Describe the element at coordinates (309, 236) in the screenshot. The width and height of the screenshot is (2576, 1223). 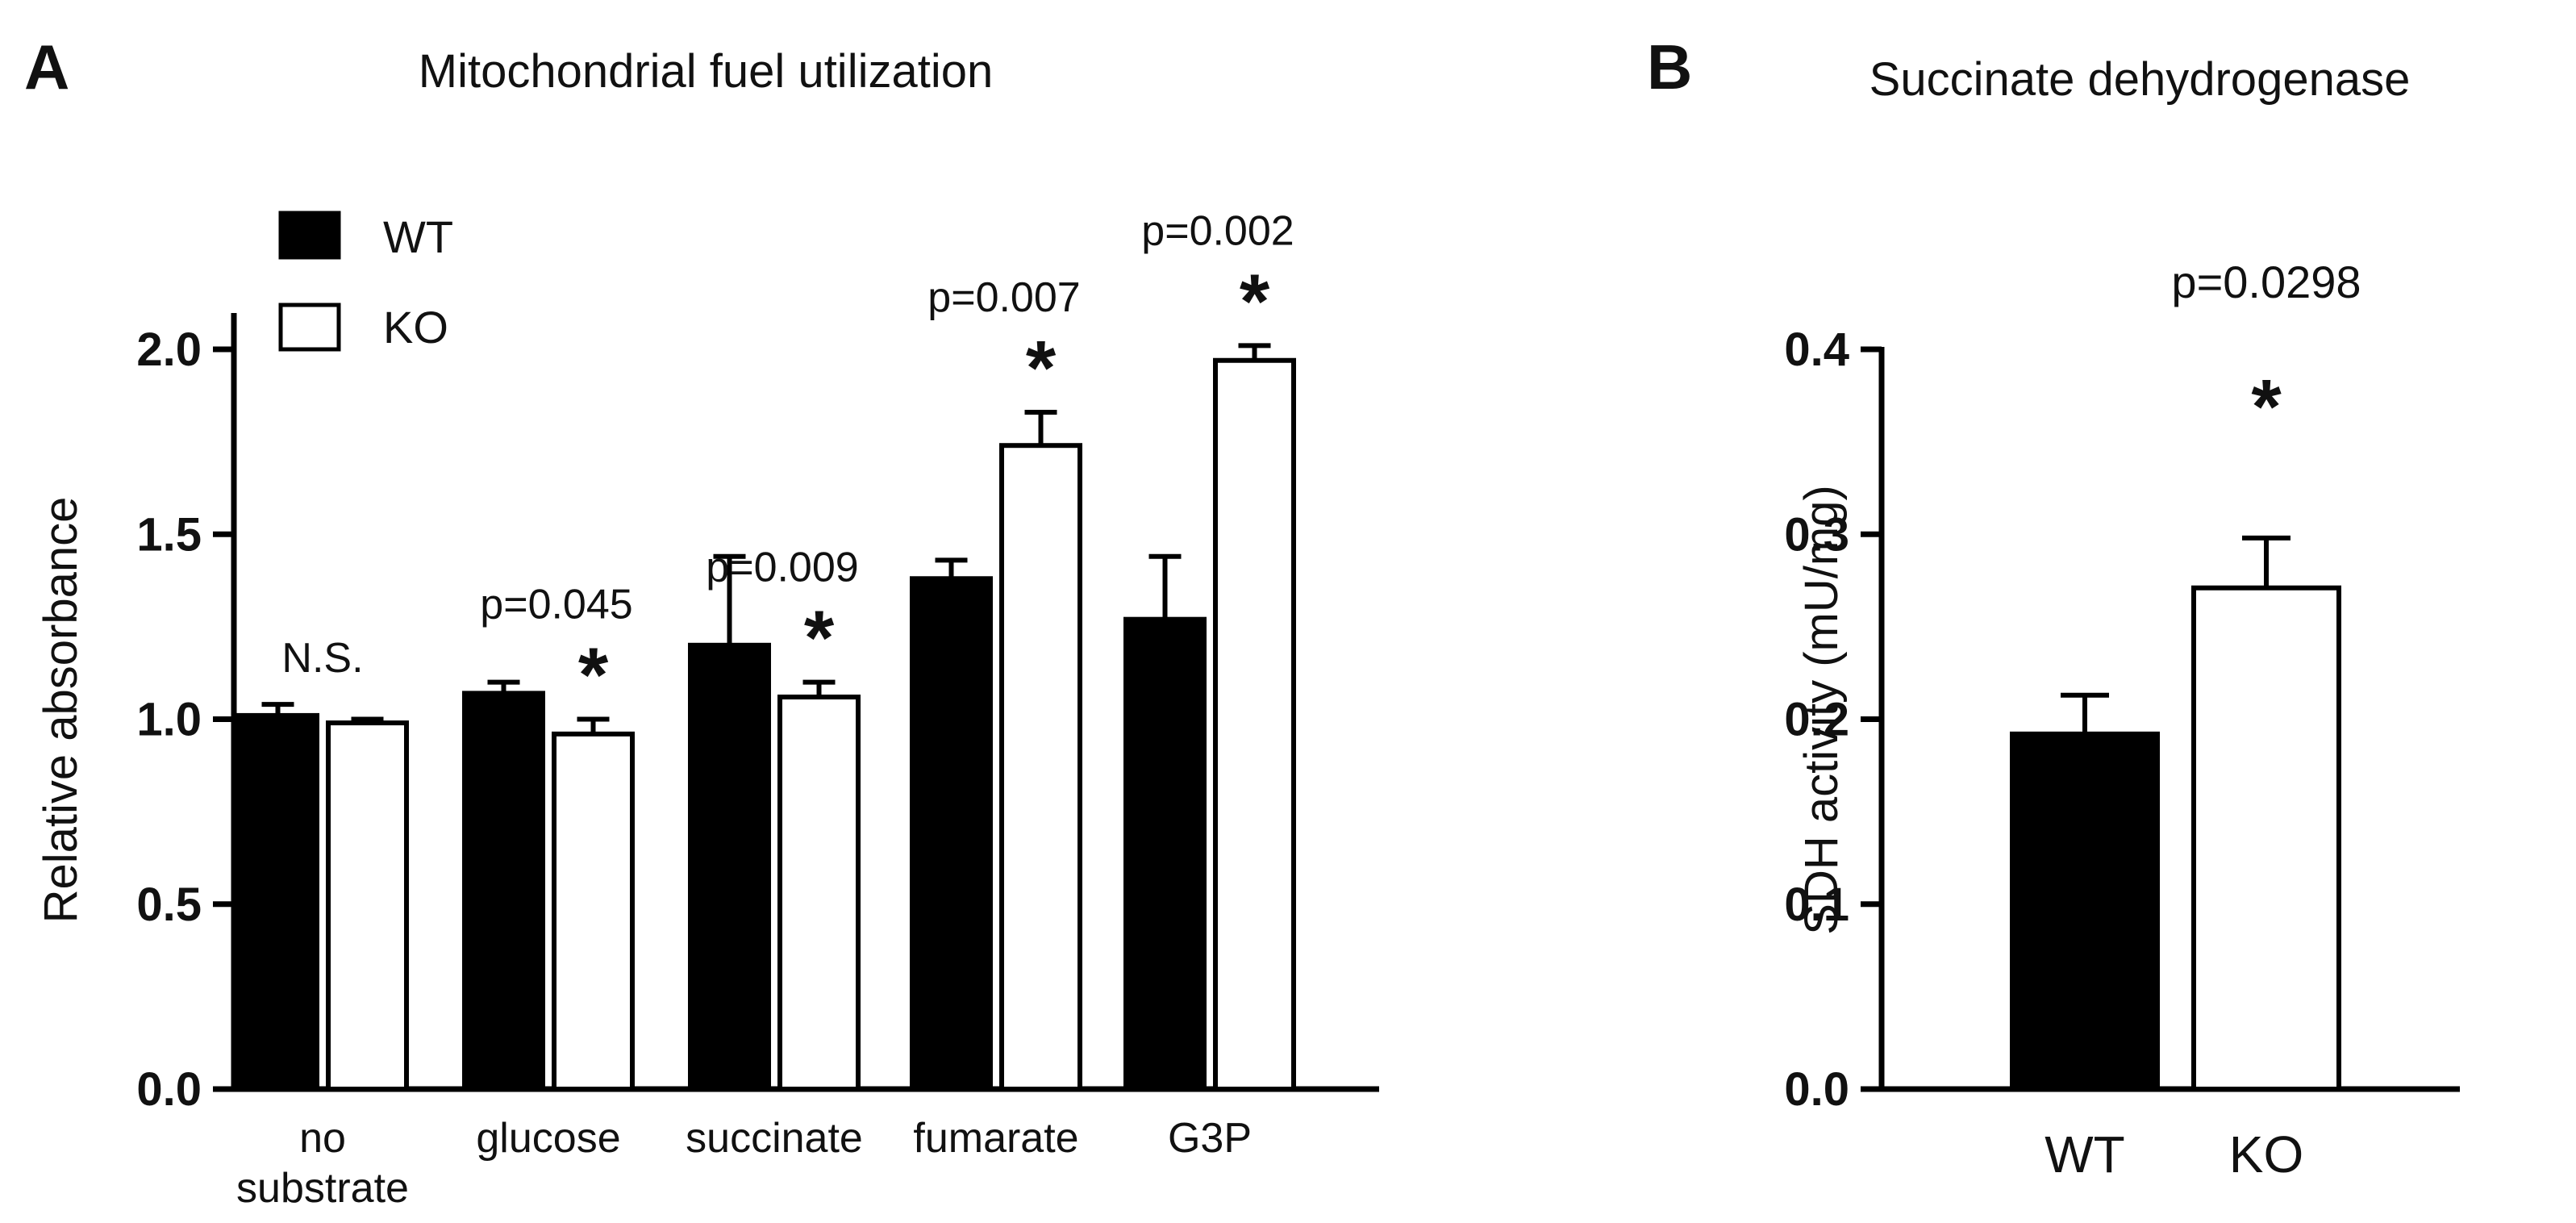
I see `legend-wt-swatch` at that location.